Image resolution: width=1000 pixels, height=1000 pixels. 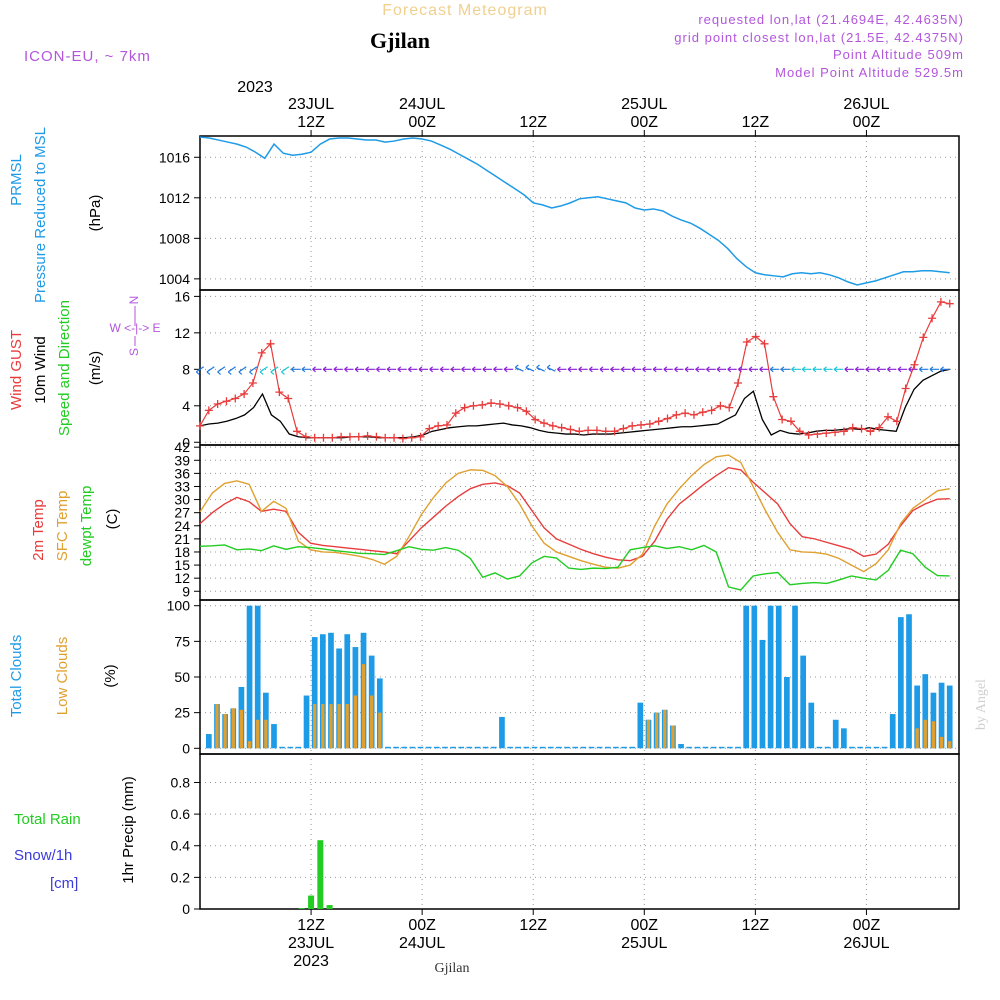 What do you see at coordinates (40, 215) in the screenshot?
I see `pressure-label-msl: Pressure Reduced to MSL` at bounding box center [40, 215].